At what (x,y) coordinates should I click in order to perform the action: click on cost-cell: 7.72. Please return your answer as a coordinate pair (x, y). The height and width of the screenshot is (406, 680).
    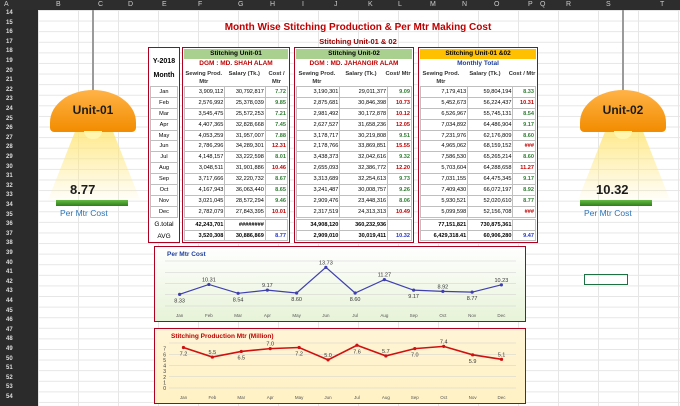
    Looking at the image, I should click on (276, 92).